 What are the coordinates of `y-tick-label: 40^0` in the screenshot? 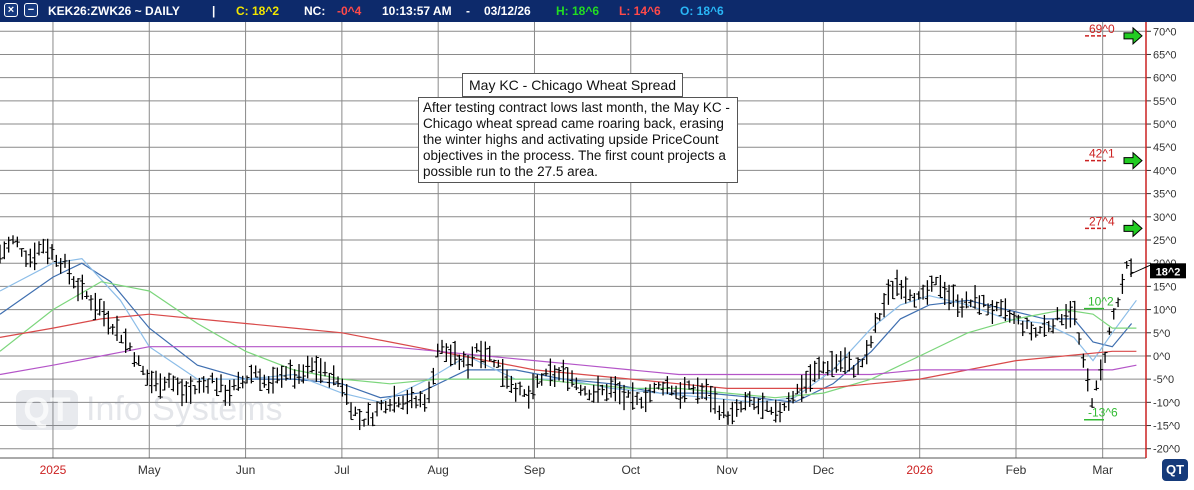 It's located at (1165, 171).